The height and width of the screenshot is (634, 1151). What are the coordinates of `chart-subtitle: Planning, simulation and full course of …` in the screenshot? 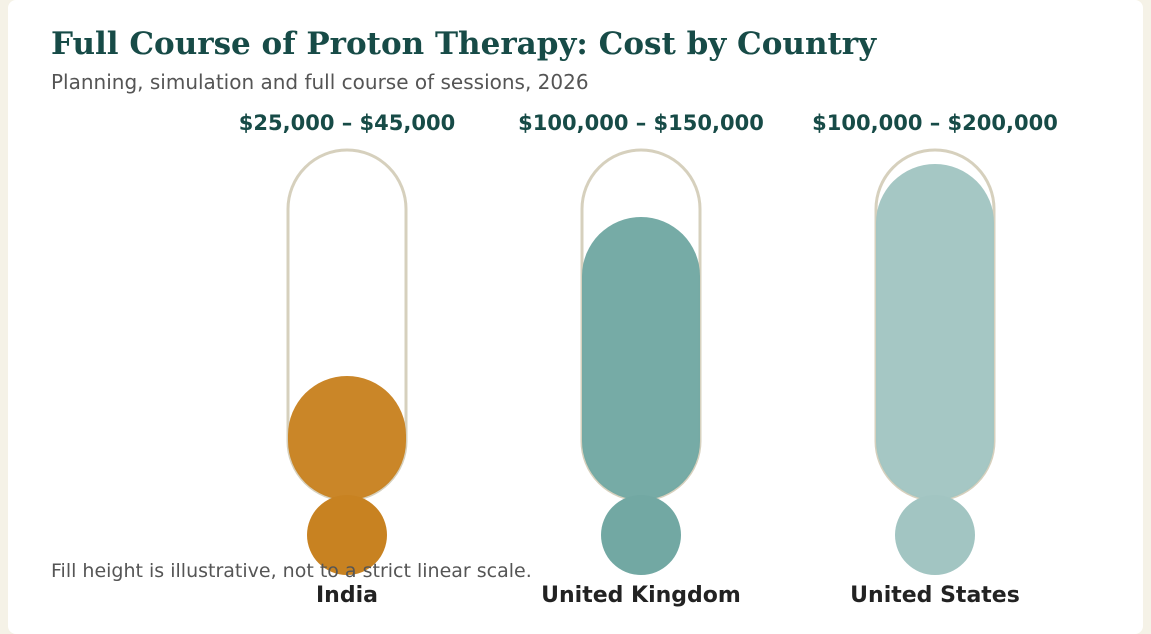 It's located at (320, 82).